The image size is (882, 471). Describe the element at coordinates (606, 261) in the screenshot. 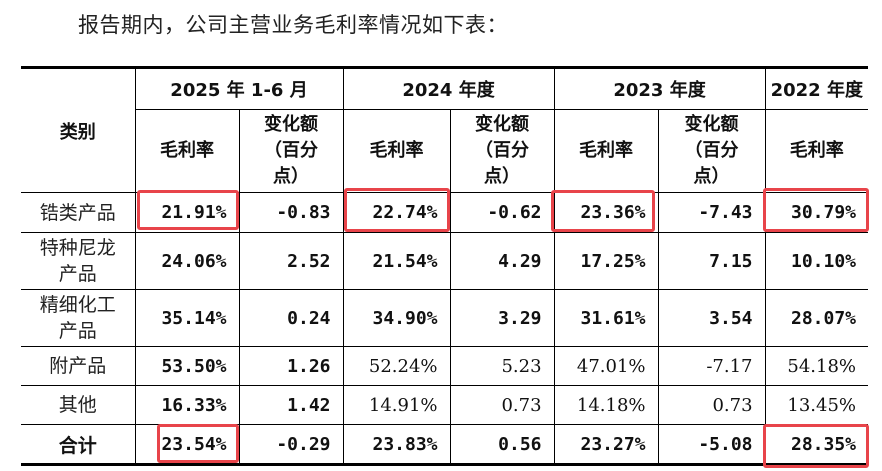

I see `table-cell: 17.25%` at that location.